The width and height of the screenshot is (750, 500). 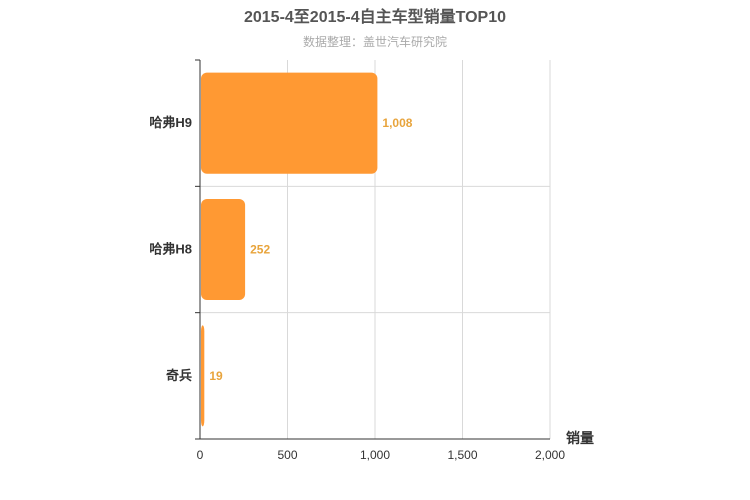 I want to click on bar-value-label: 19, so click(x=216, y=376).